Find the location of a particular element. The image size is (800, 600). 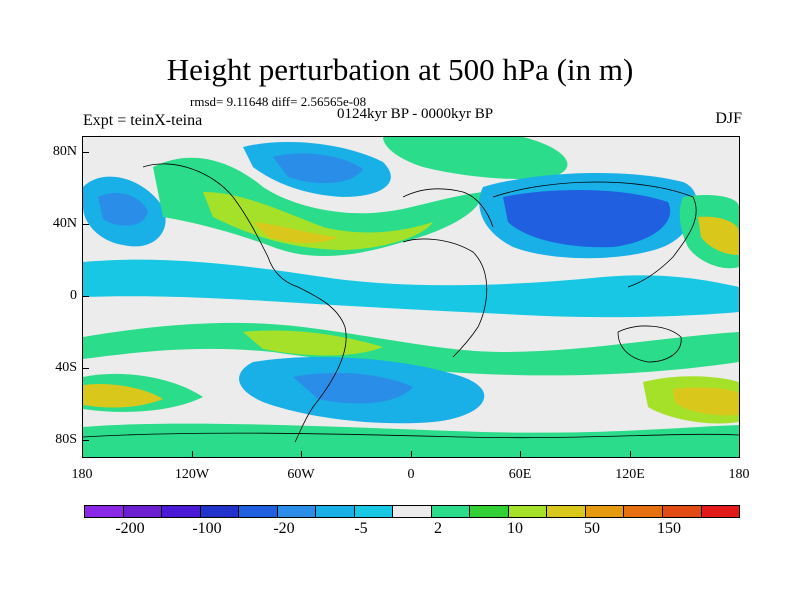

stats-text: rmsd= 9.11648 diff= 2.56565e-08 is located at coordinates (278, 101).